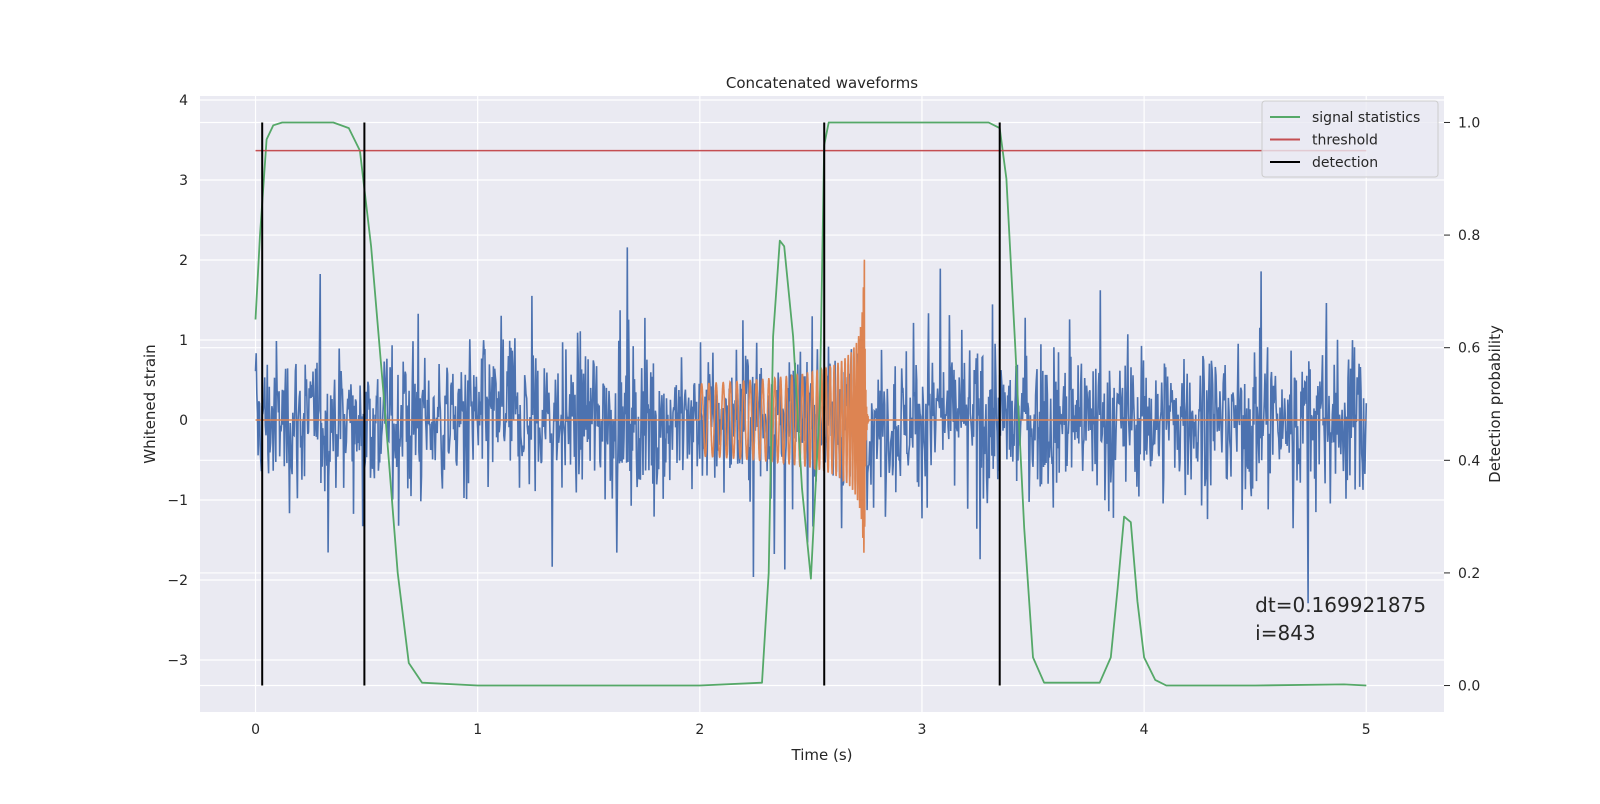 The image size is (1600, 804). I want to click on legend-box, so click(1350, 139).